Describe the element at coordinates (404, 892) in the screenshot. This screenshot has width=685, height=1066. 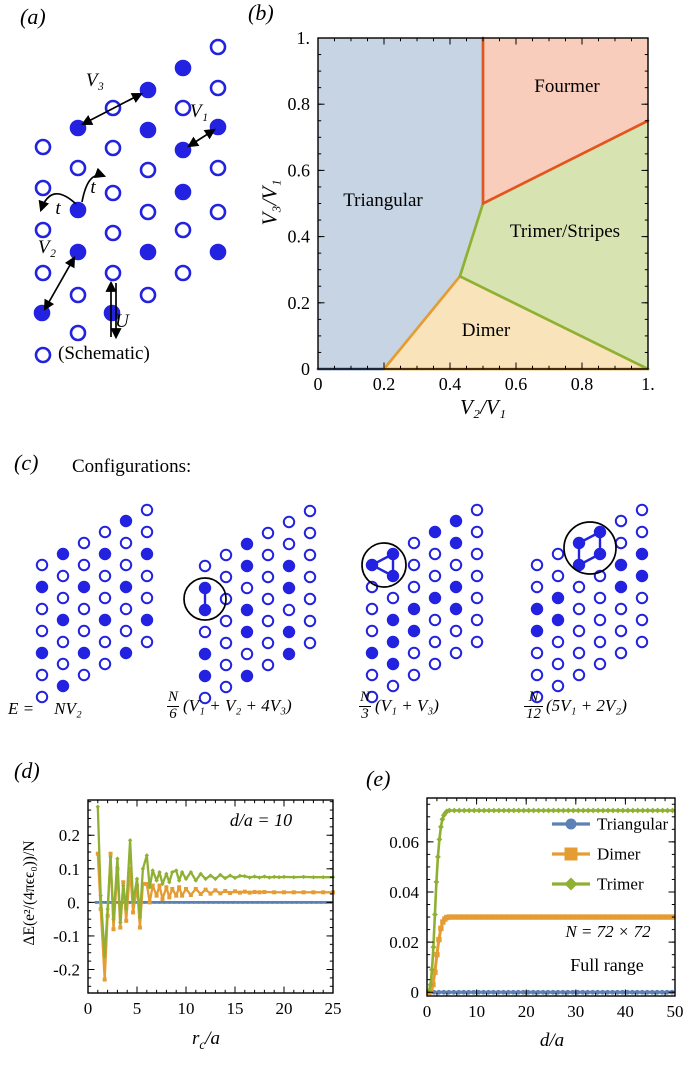
I see `y-tick-label: 0.04` at that location.